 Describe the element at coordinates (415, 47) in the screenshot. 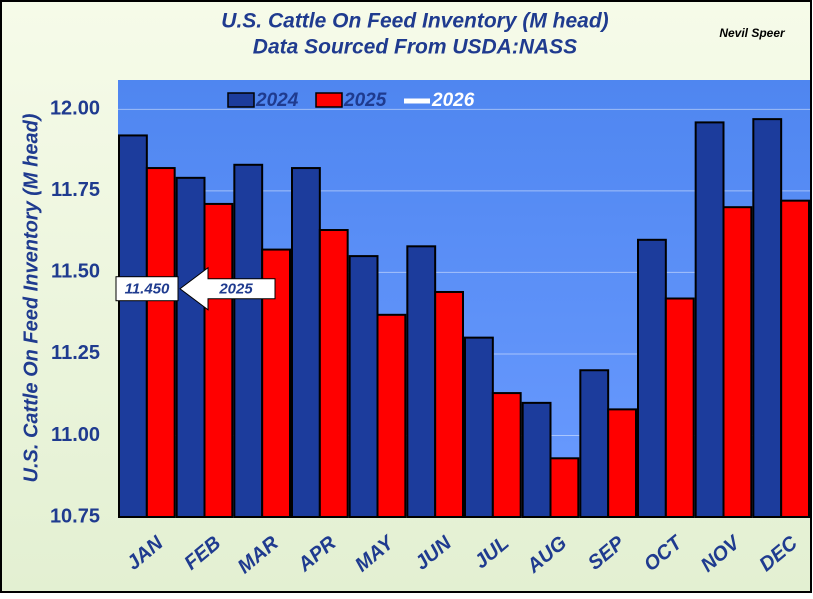

I see `chart-subtitle: Data Sourced From USDA:NASS` at that location.